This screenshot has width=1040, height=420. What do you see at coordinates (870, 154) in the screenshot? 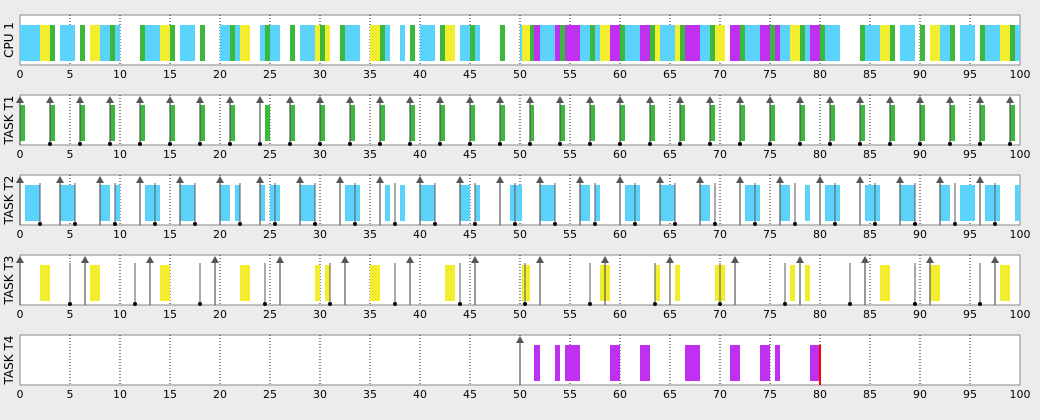
I see `tick-label: 85` at bounding box center [870, 154].